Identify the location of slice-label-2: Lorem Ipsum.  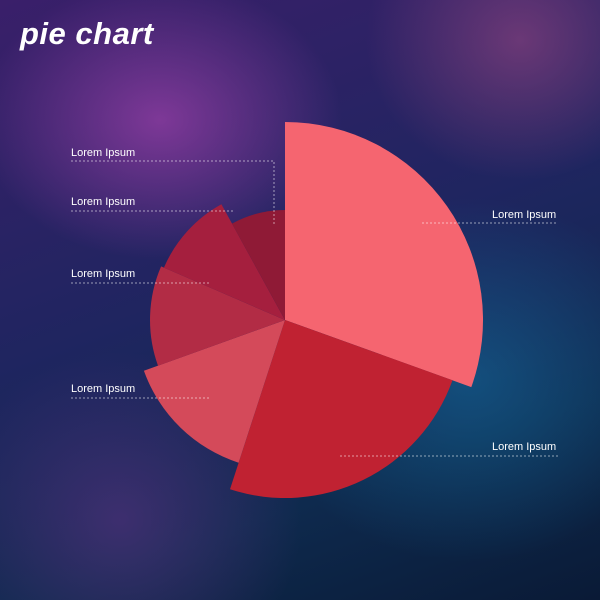
(524, 447).